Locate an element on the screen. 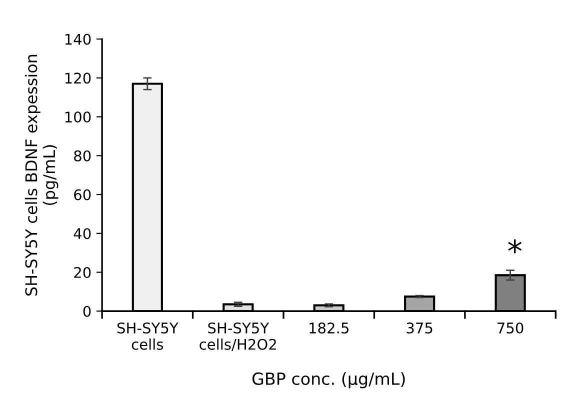 The image size is (567, 411). x-tick-label: 375 is located at coordinates (419, 328).